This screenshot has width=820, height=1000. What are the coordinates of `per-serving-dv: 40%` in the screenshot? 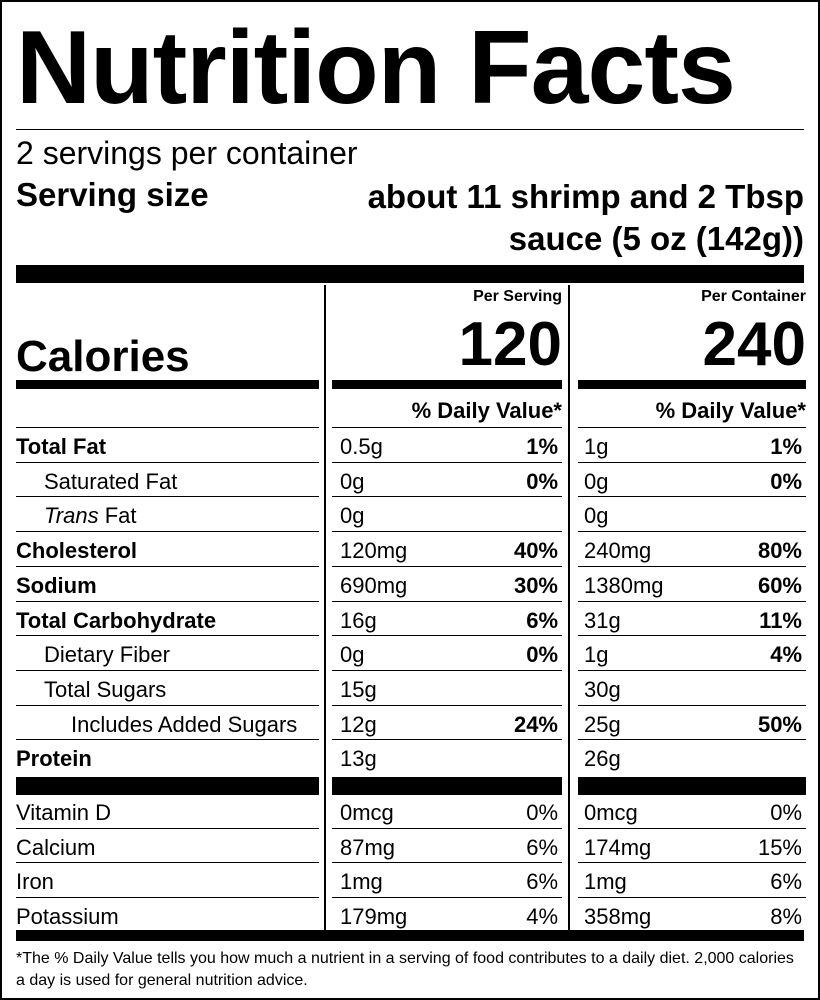 It's located at (535, 551).